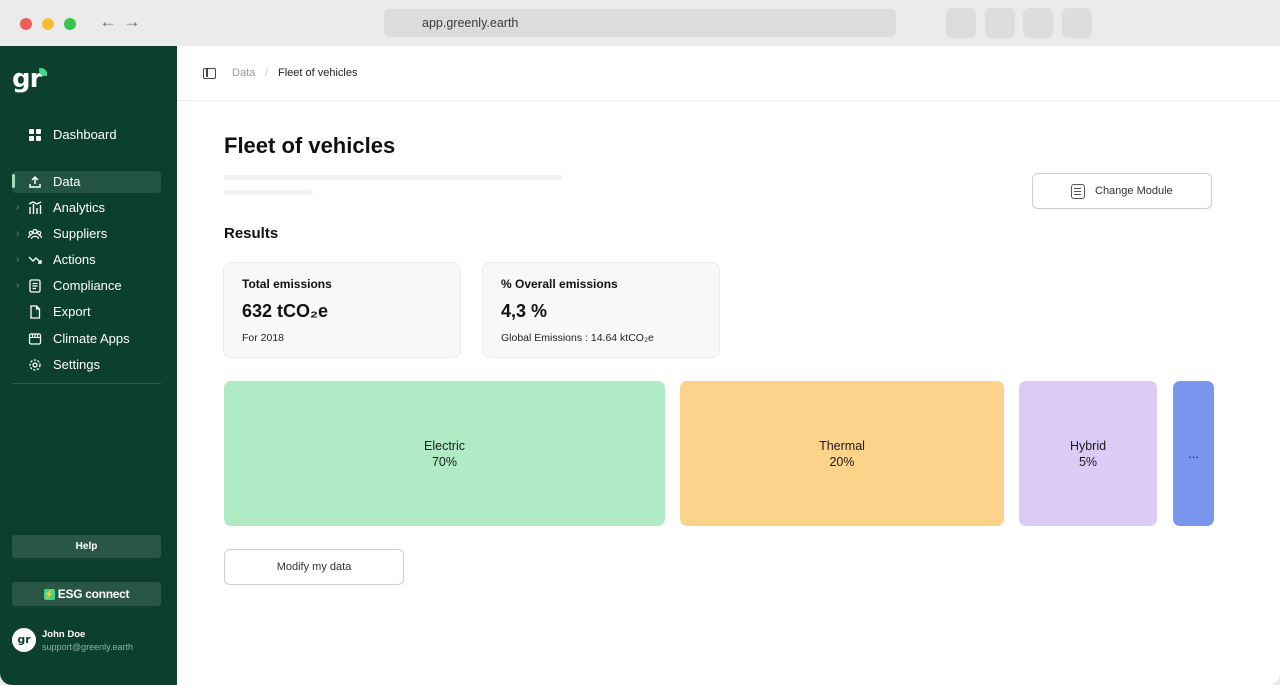 The height and width of the screenshot is (685, 1280). What do you see at coordinates (86, 383) in the screenshot?
I see `sidebar-divider` at bounding box center [86, 383].